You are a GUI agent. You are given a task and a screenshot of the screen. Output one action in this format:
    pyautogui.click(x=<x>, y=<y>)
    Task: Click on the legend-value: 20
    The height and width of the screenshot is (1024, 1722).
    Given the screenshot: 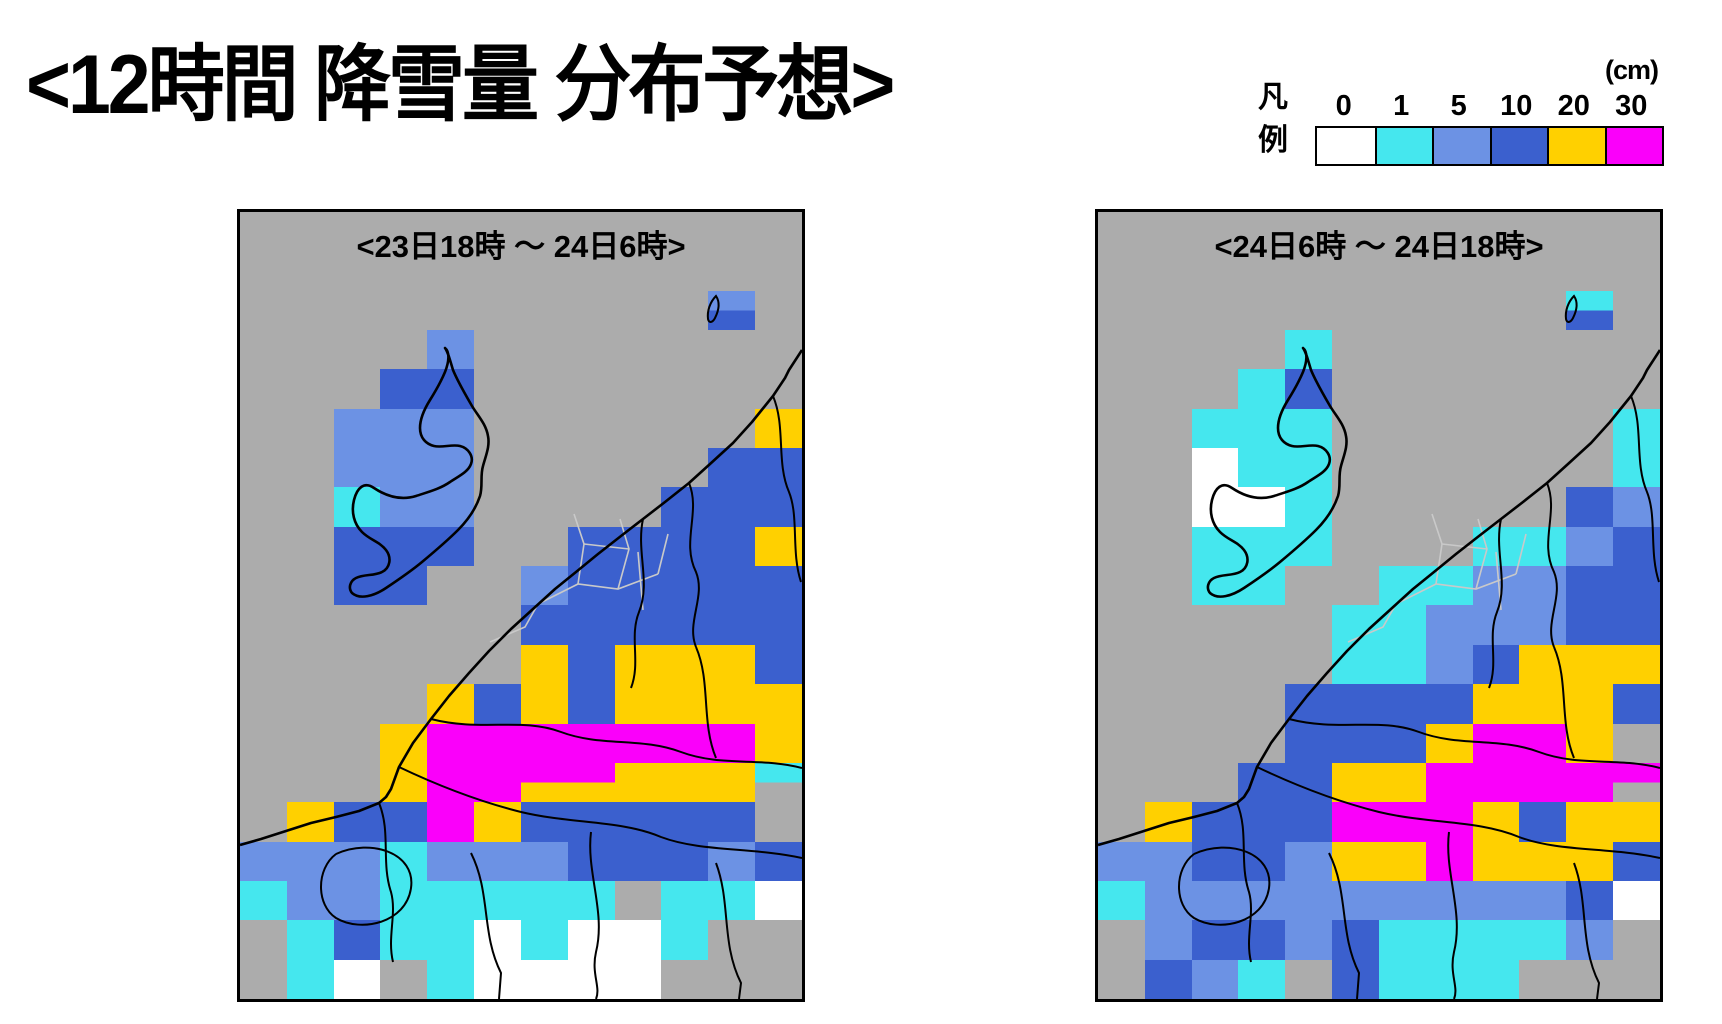 What is the action you would take?
    pyautogui.click(x=1573, y=106)
    